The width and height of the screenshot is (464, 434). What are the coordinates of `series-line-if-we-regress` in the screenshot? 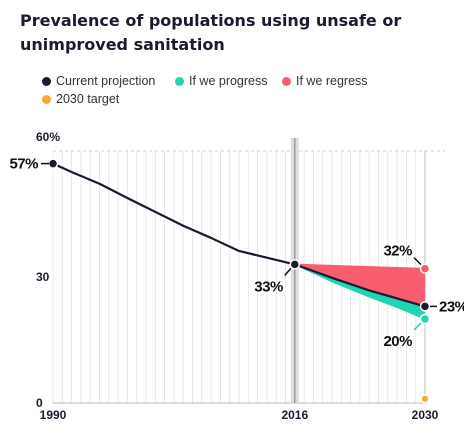 It's located at (360, 266).